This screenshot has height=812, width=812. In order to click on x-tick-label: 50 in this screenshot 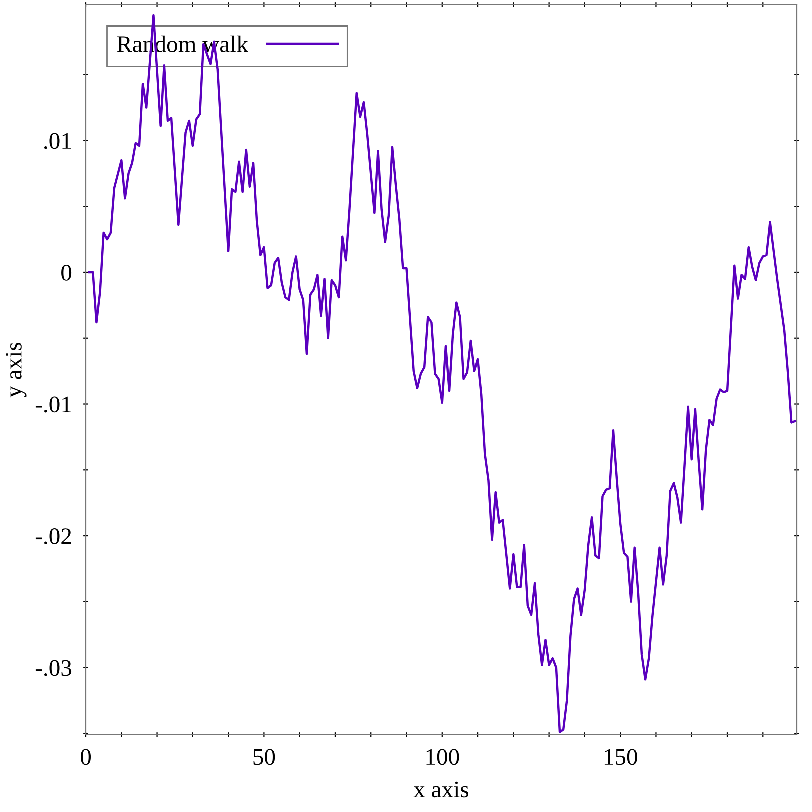, I will do `click(265, 757)`.